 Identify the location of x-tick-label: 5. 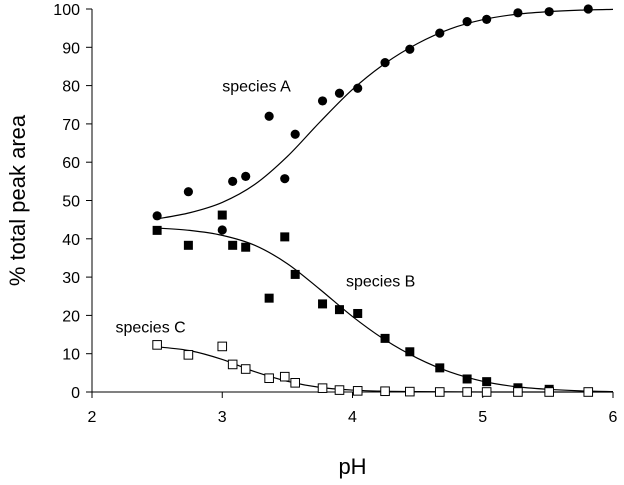
(482, 417).